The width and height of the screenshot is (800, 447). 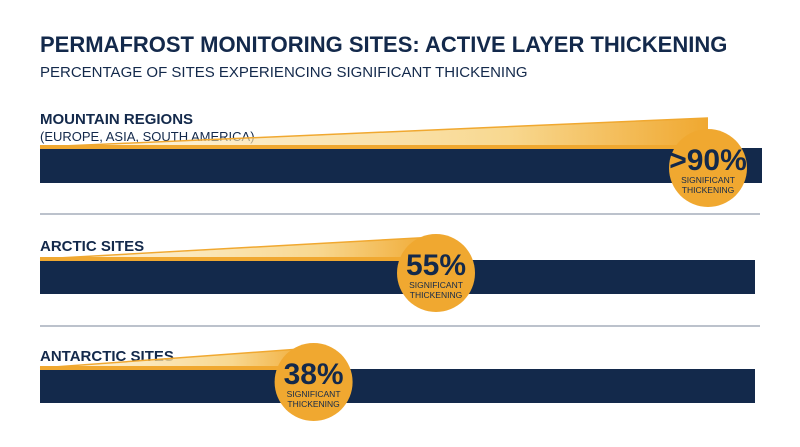 I want to click on category-label: ARCTIC SITES, so click(x=92, y=246).